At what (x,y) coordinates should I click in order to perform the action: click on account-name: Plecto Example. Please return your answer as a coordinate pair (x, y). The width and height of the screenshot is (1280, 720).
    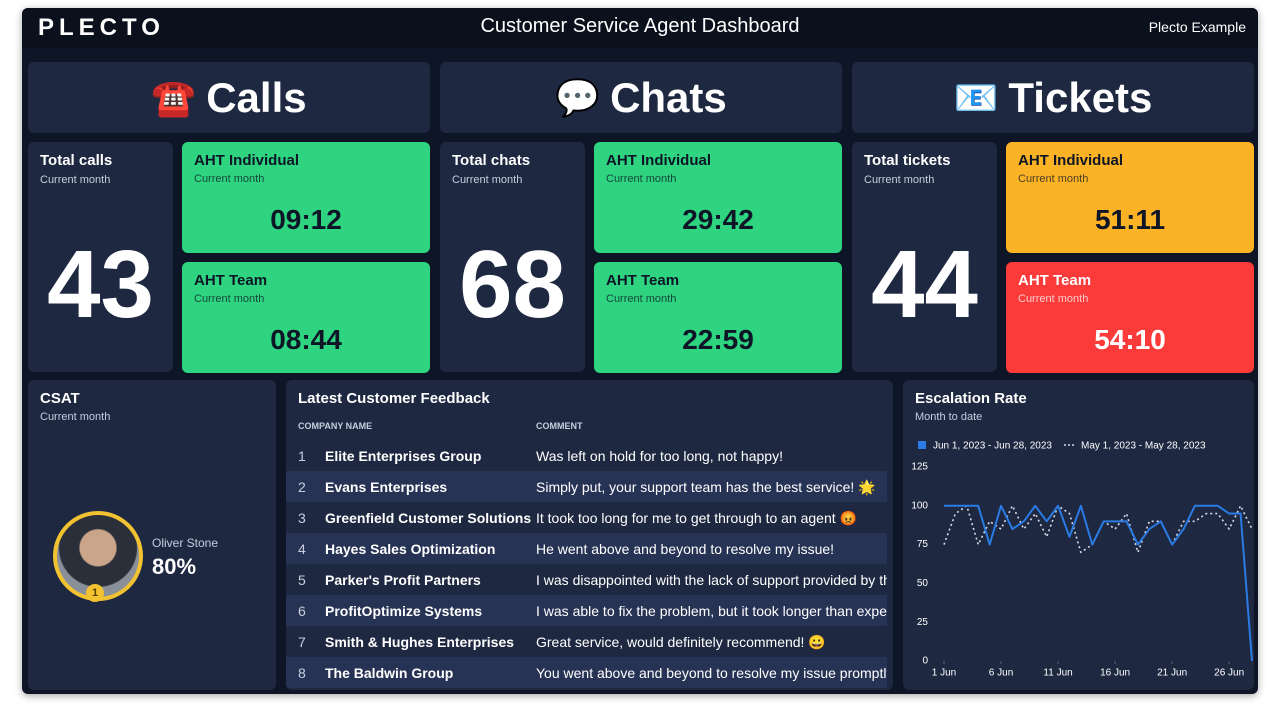
    Looking at the image, I should click on (1197, 27).